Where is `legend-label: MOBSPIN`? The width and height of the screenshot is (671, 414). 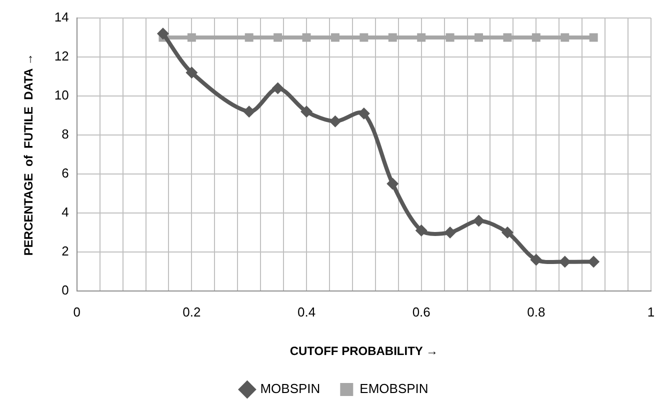 legend-label: MOBSPIN is located at coordinates (290, 388).